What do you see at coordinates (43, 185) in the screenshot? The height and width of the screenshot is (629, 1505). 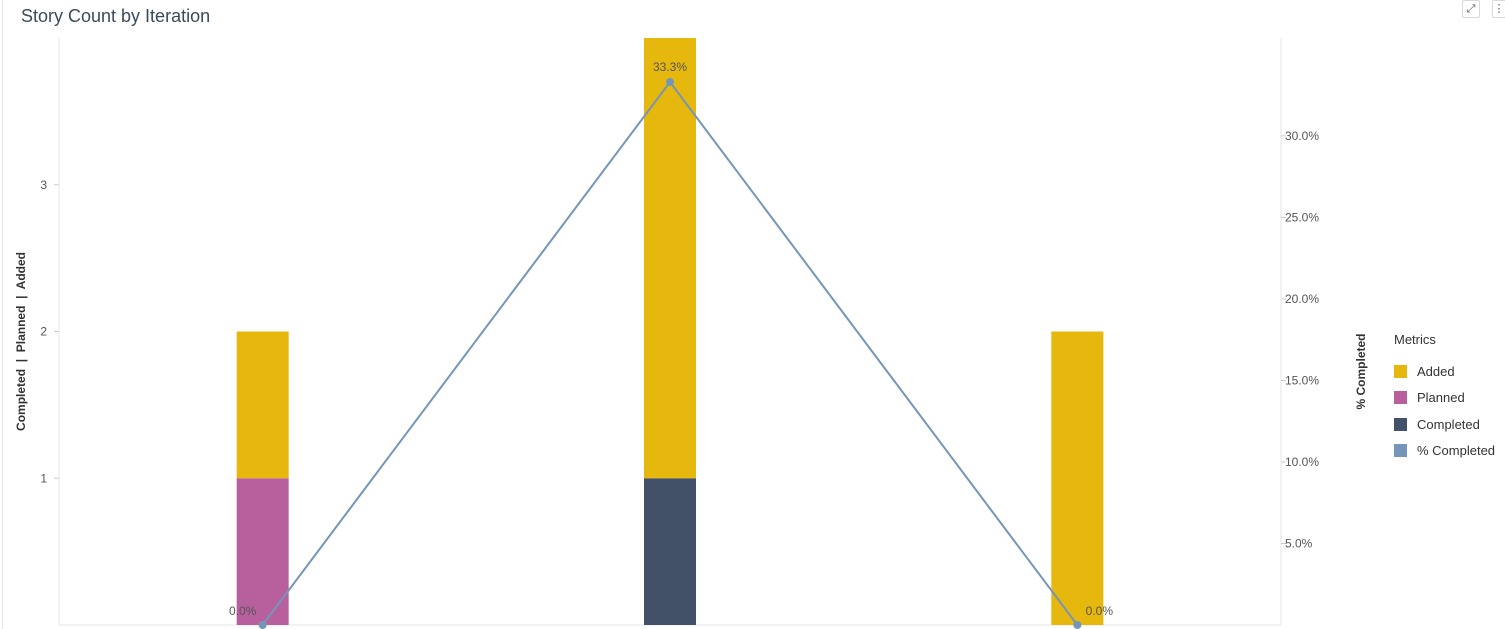 I see `y-tick-label: 3` at bounding box center [43, 185].